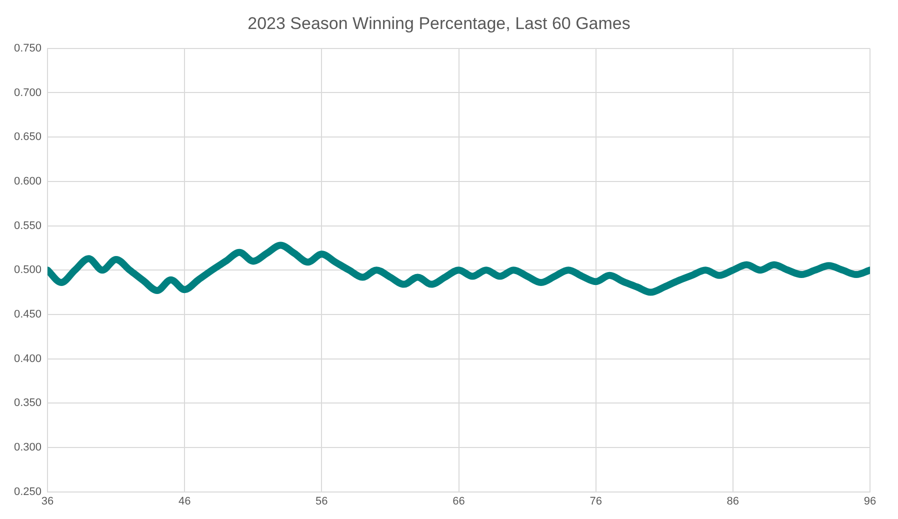 This screenshot has height=519, width=898. What do you see at coordinates (28, 137) in the screenshot?
I see `y-tick-label: 0.650` at bounding box center [28, 137].